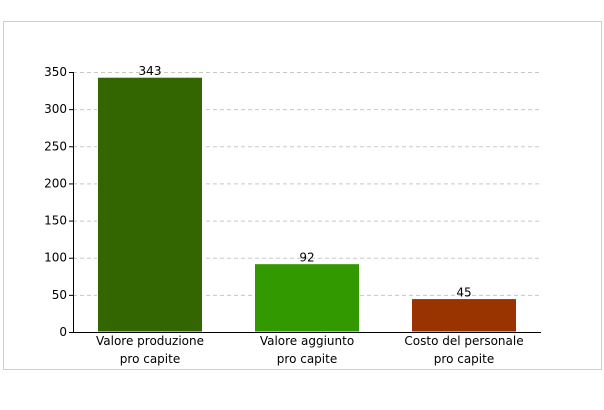  Describe the element at coordinates (463, 341) in the screenshot. I see `category-label-3-line-1: Costo del personale` at that location.